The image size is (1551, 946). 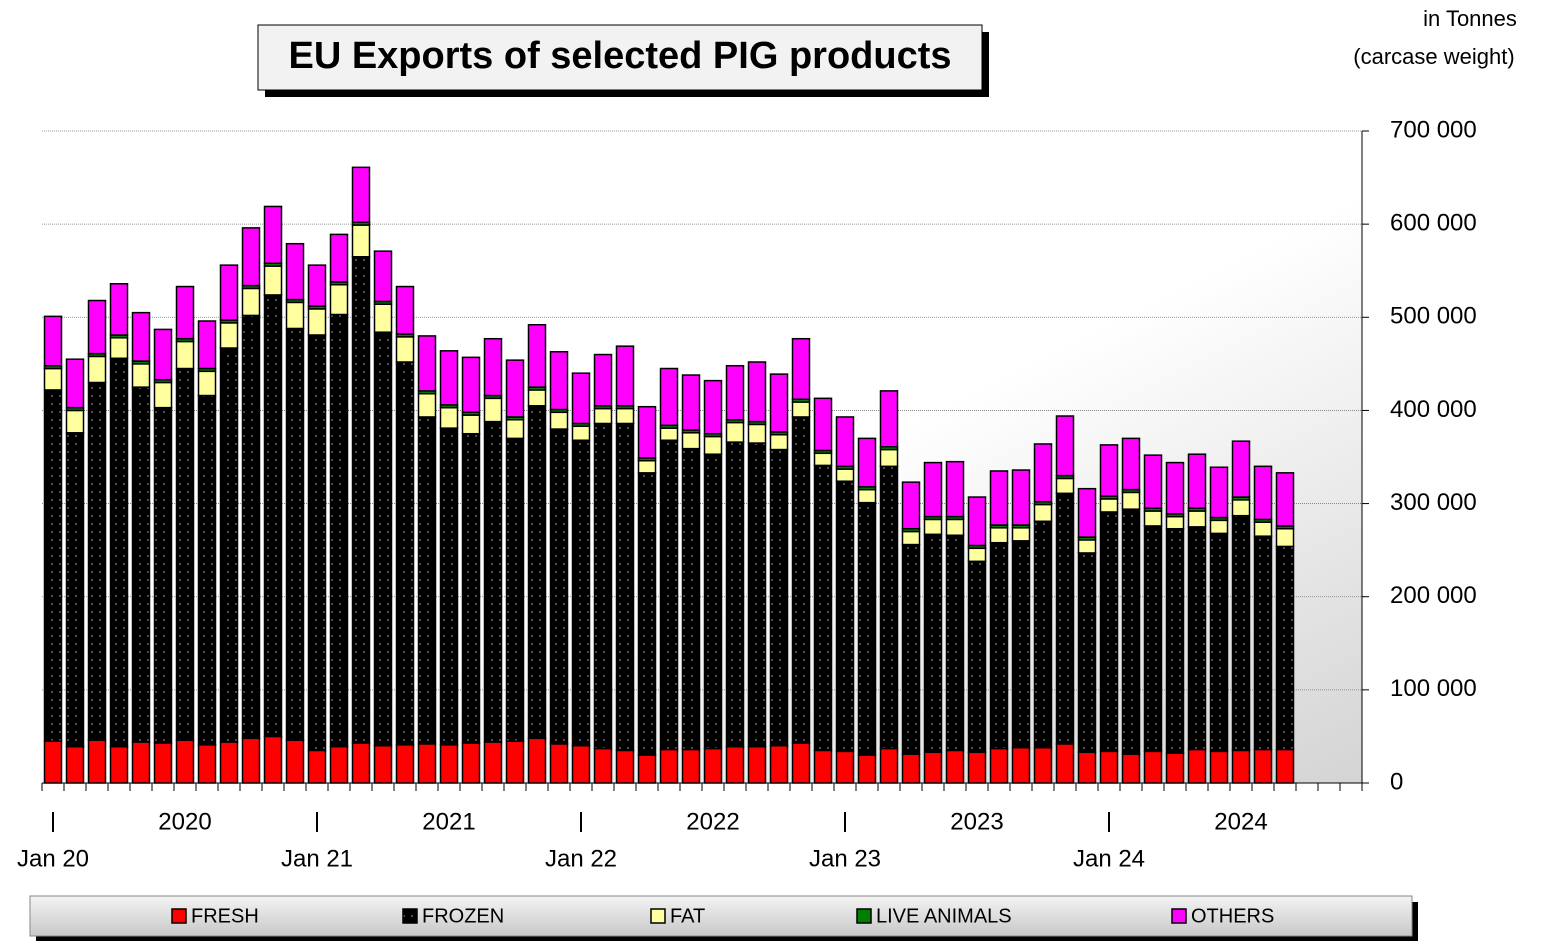 I want to click on x-tick-label: Jan 22, so click(x=581, y=858).